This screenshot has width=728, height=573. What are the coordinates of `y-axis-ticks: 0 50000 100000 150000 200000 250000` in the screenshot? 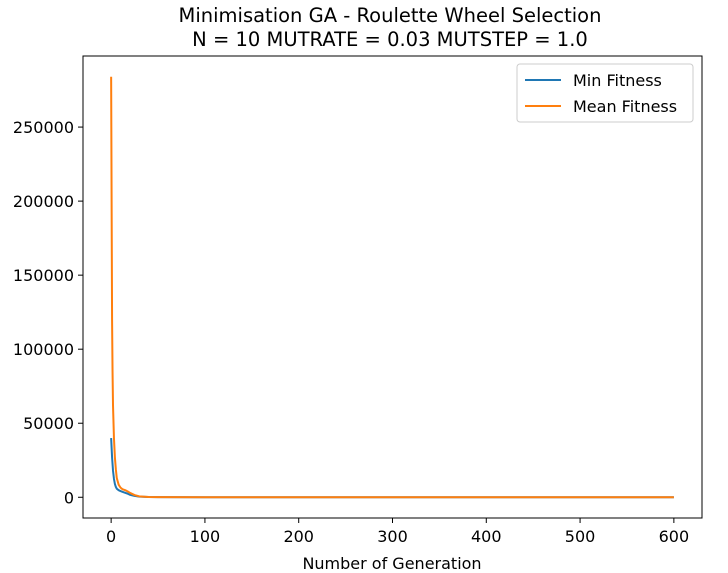 It's located at (48, 312).